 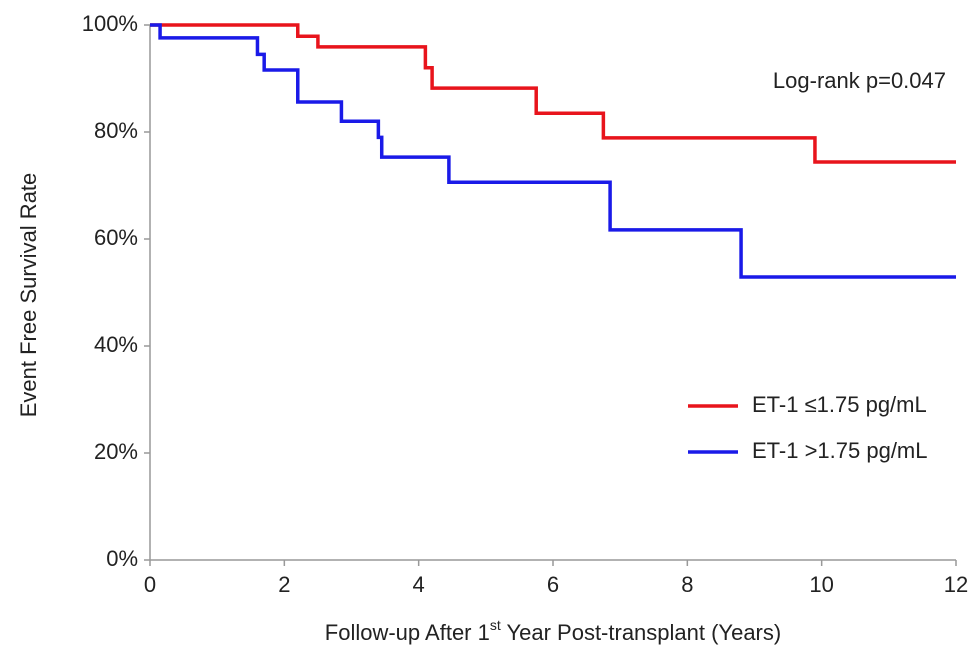 What do you see at coordinates (495, 625) in the screenshot?
I see `x-label-sup: st` at bounding box center [495, 625].